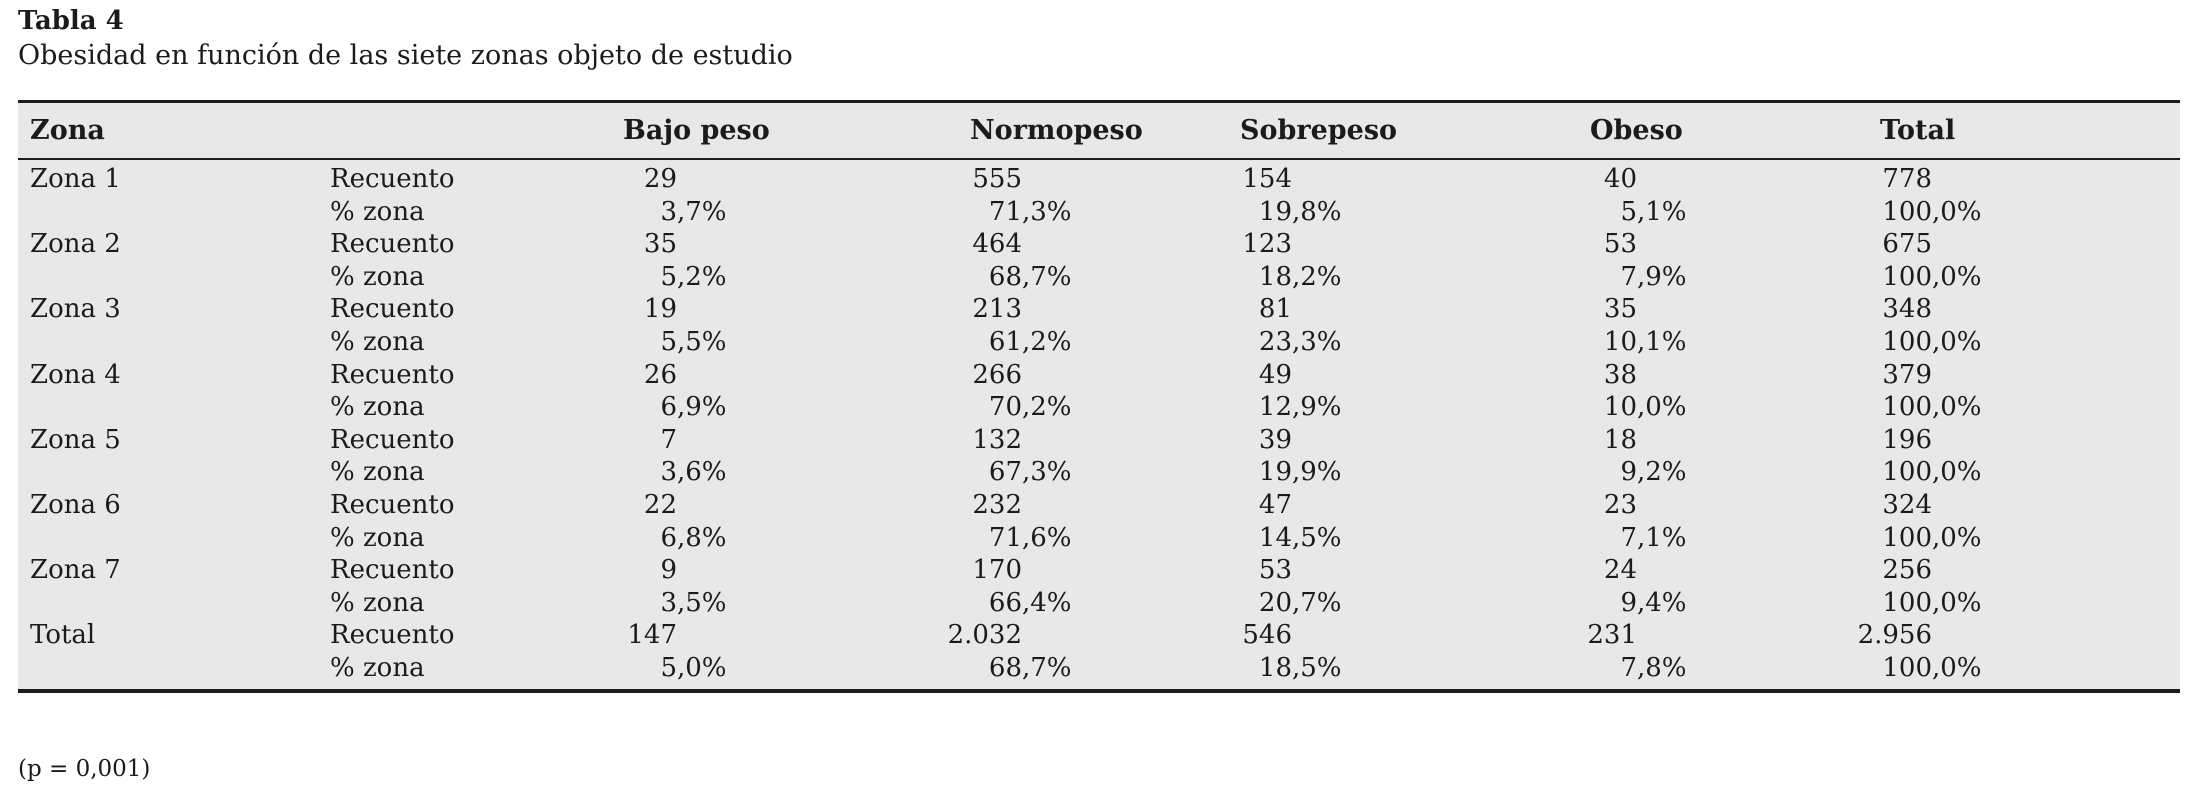 The width and height of the screenshot is (2195, 808). What do you see at coordinates (938, 179) in the screenshot?
I see `count-value: 555` at bounding box center [938, 179].